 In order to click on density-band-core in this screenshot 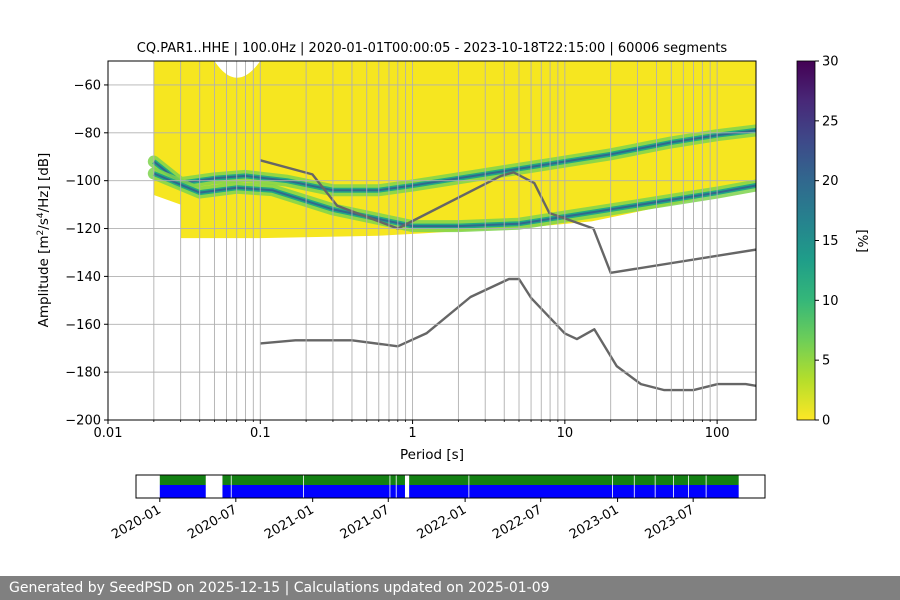, I will do `click(454, 200)`.